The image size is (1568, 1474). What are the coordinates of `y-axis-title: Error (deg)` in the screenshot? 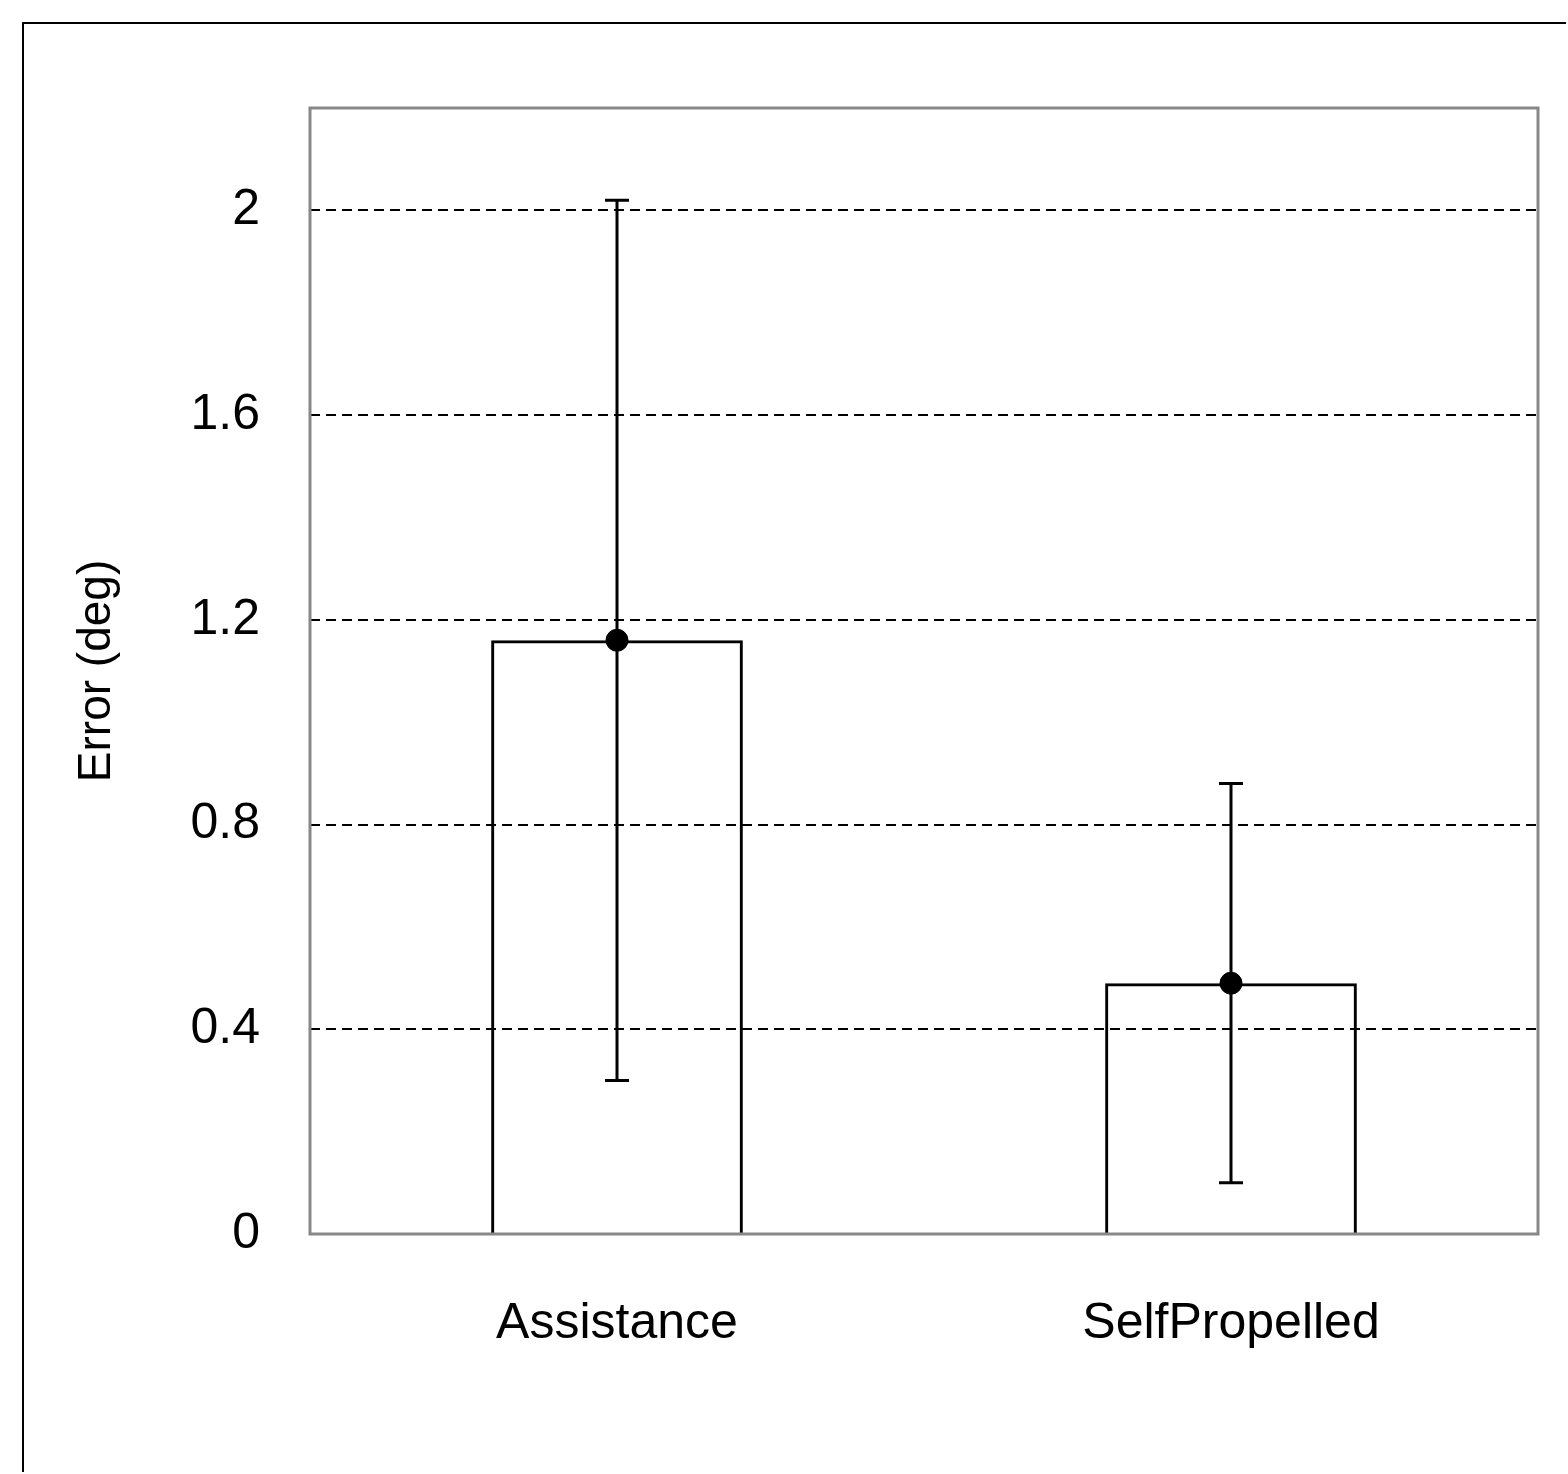 It's located at (94, 671).